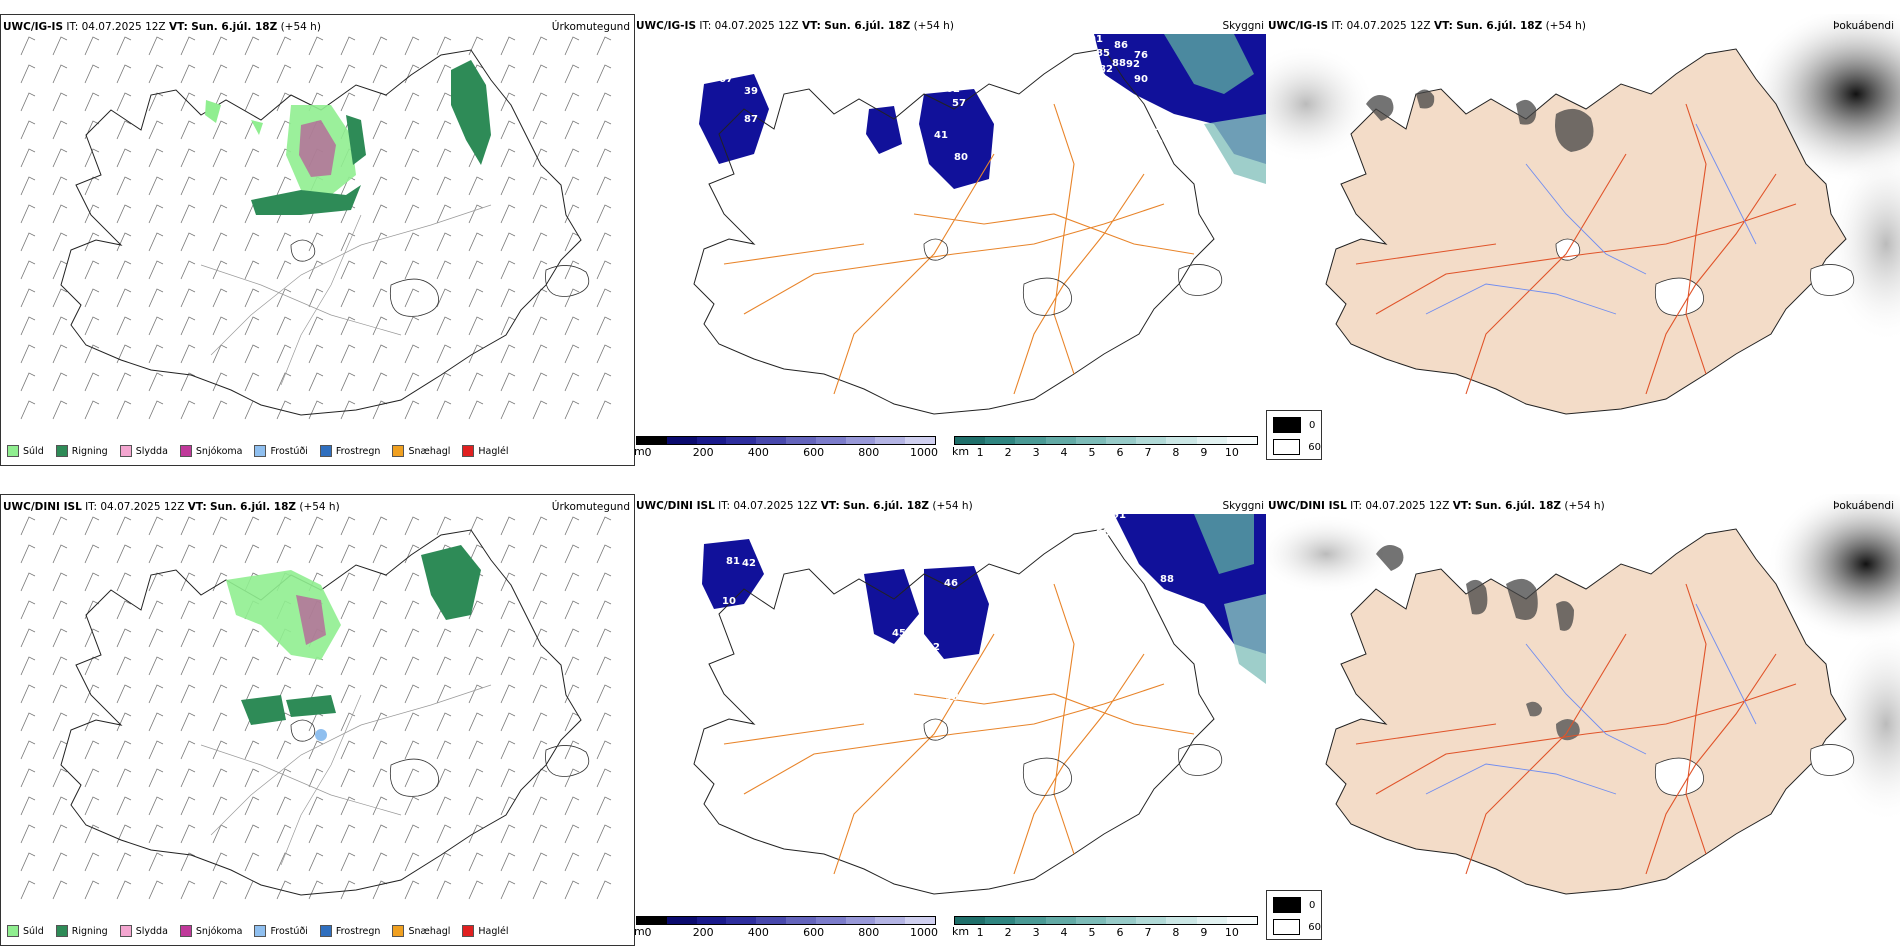  I want to click on colorbar-tick-label: 0, so click(648, 932).